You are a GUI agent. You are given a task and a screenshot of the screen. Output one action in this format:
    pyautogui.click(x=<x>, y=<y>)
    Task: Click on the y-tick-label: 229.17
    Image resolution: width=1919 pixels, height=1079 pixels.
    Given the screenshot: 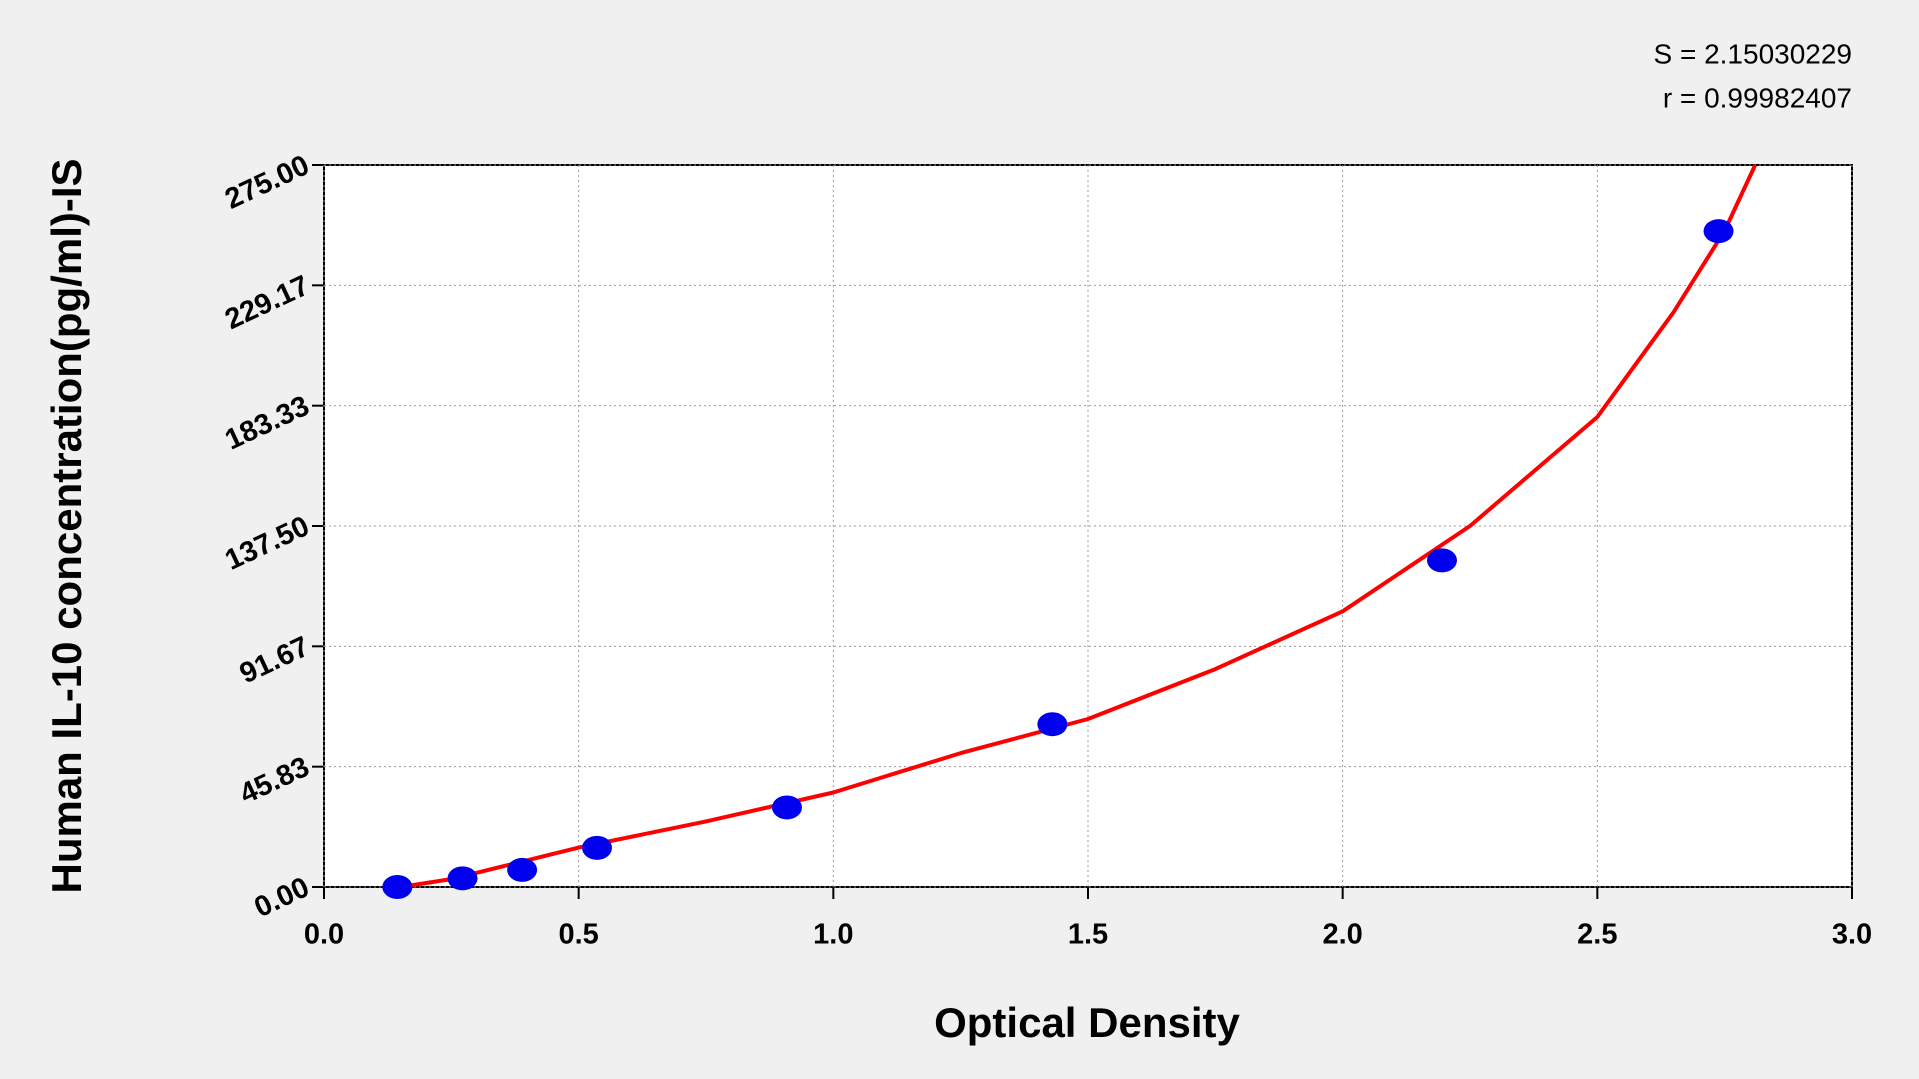 What is the action you would take?
    pyautogui.click(x=267, y=303)
    